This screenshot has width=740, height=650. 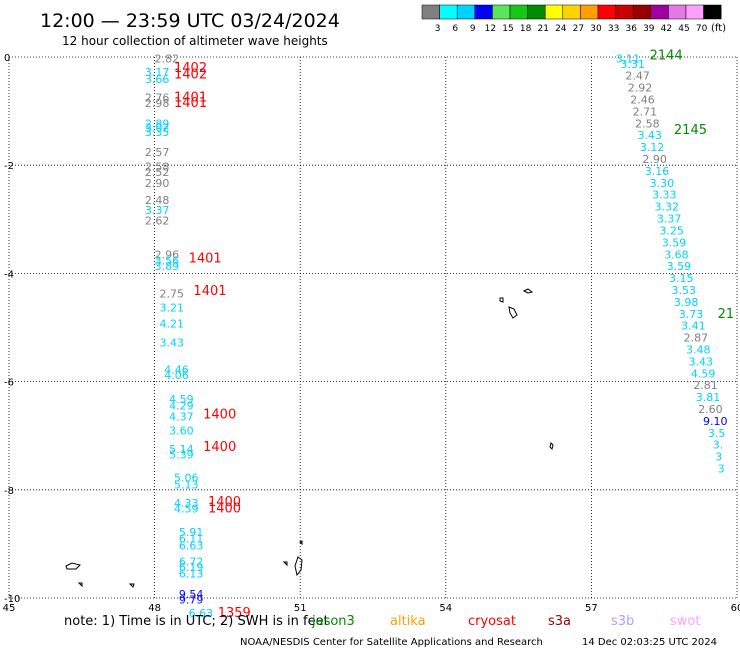 I want to click on swh-value-label: 3.35, so click(x=157, y=132).